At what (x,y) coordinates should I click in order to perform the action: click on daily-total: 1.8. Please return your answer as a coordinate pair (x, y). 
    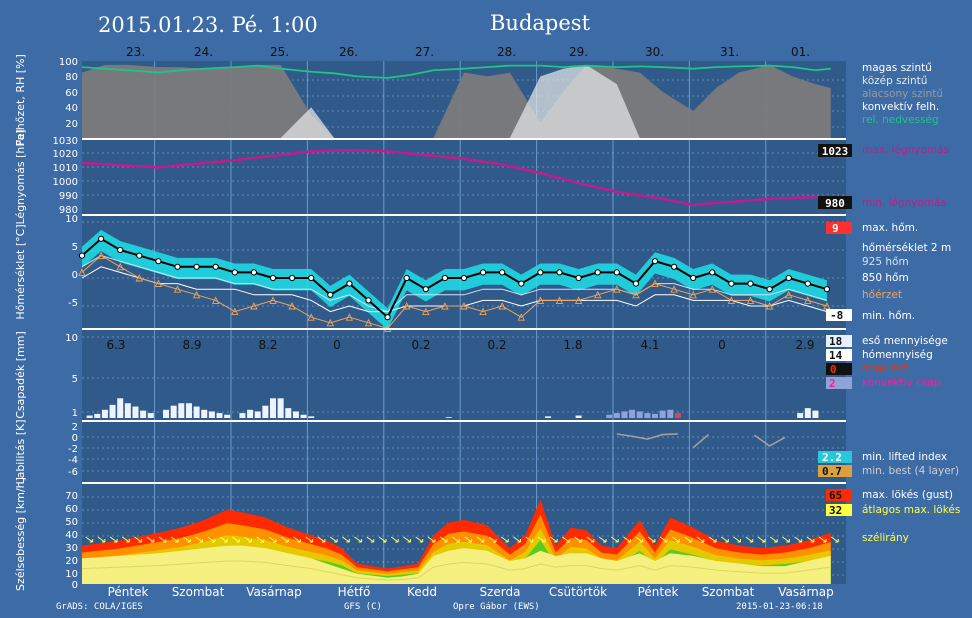
    Looking at the image, I should click on (572, 345).